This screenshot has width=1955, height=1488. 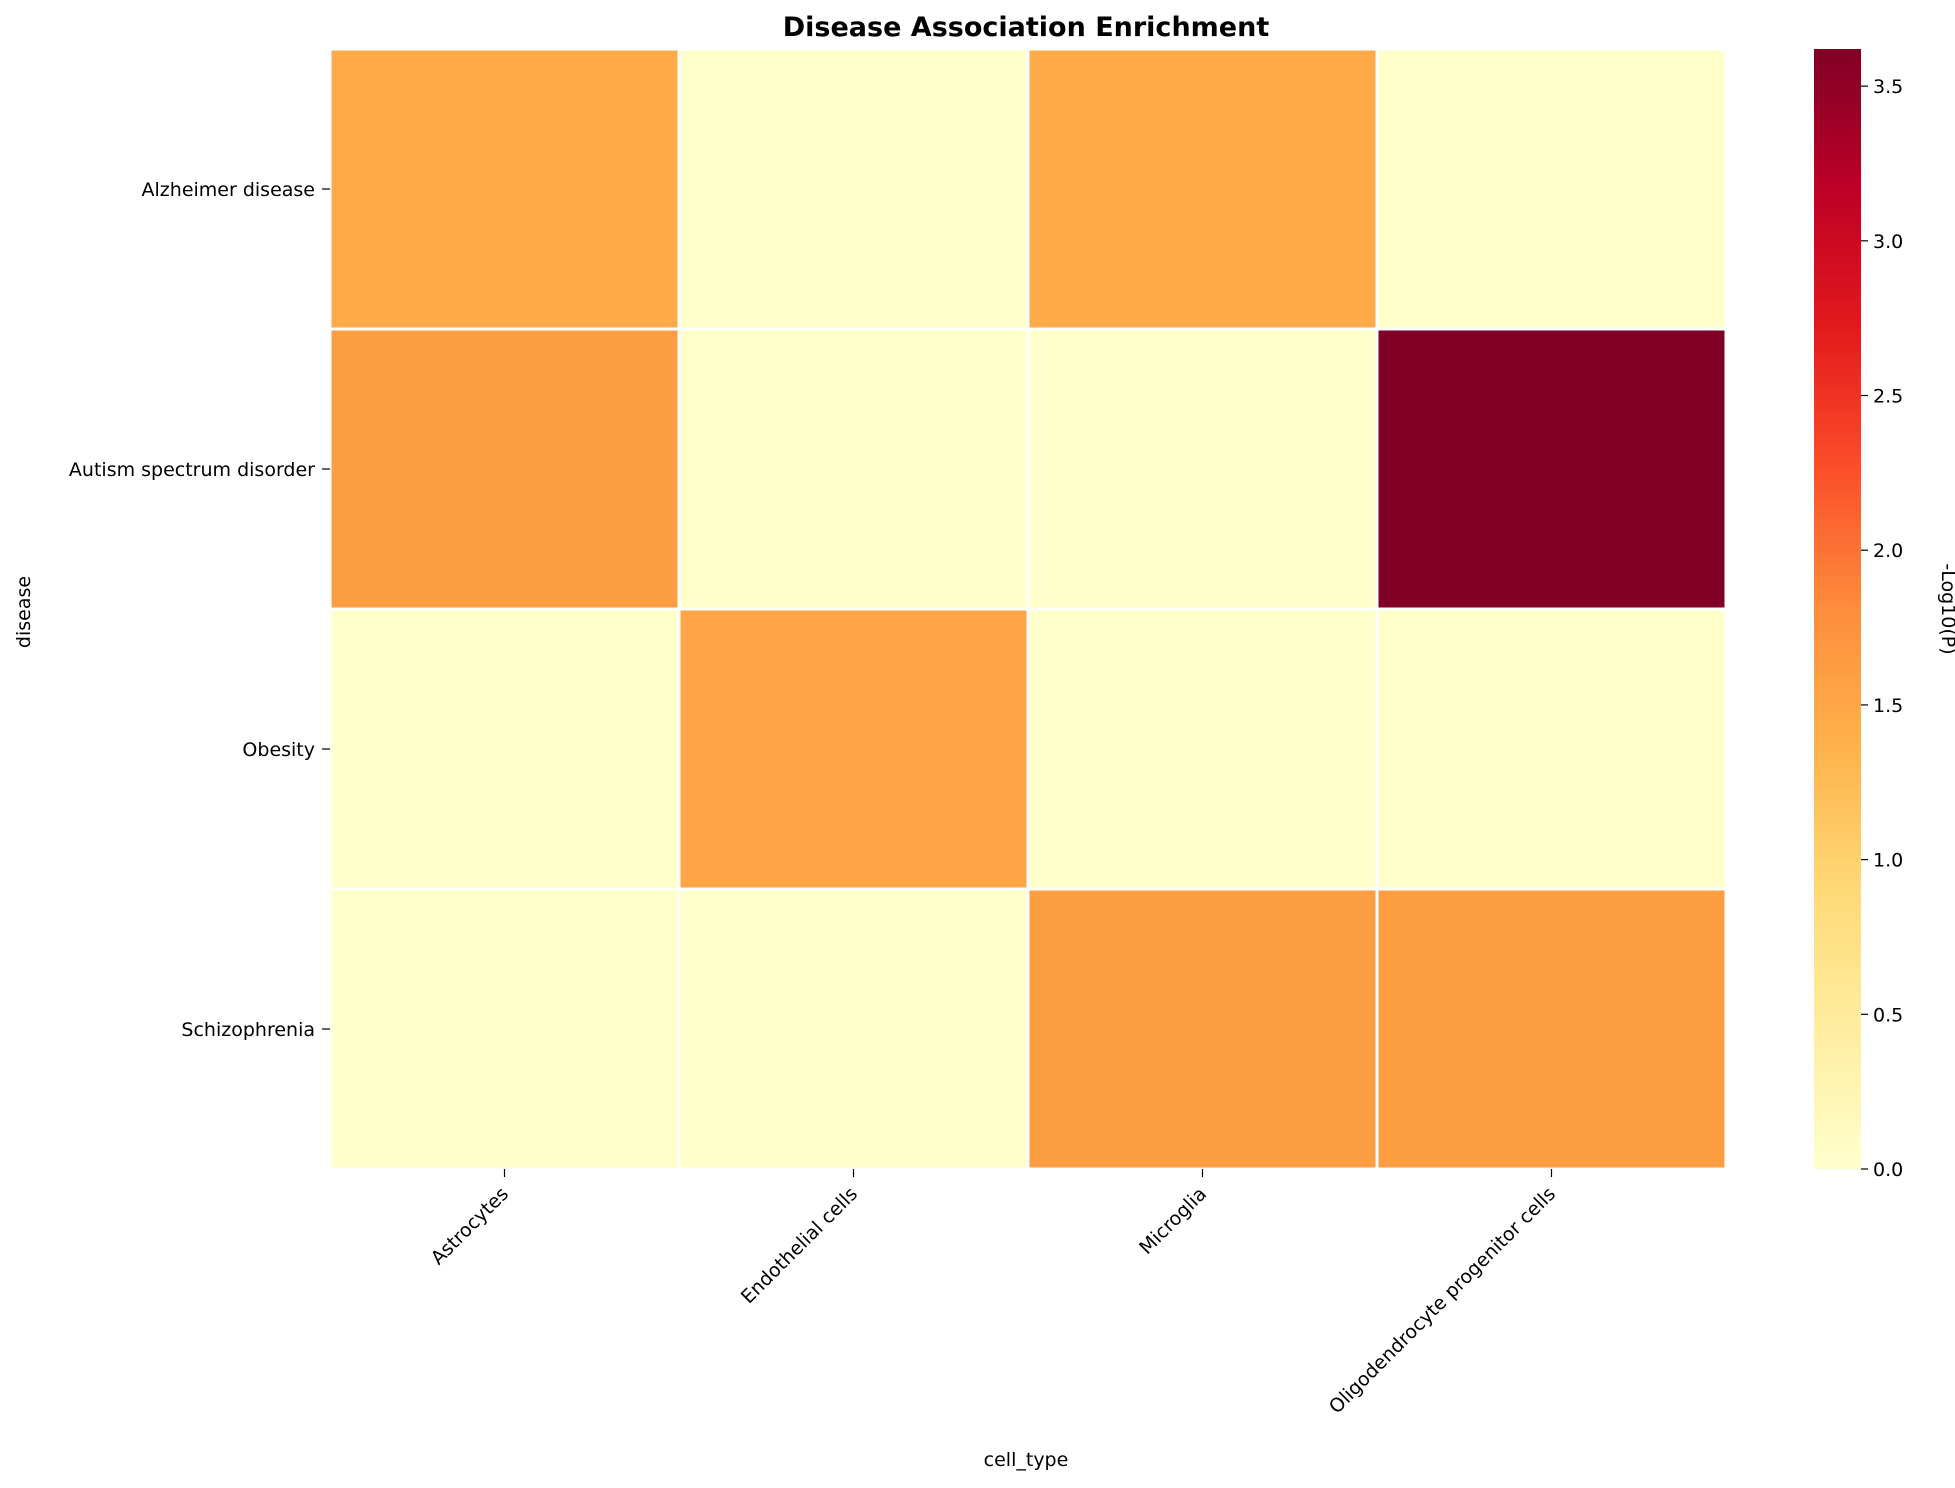 What do you see at coordinates (192, 470) in the screenshot?
I see `y-tick-label: Autism spectrum disorder` at bounding box center [192, 470].